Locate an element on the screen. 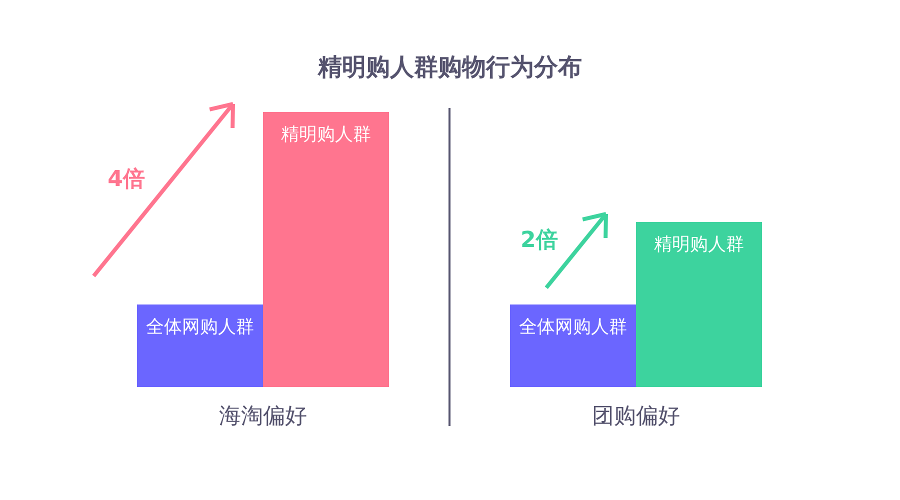  x-tick-label: 团购偏好 is located at coordinates (636, 416).